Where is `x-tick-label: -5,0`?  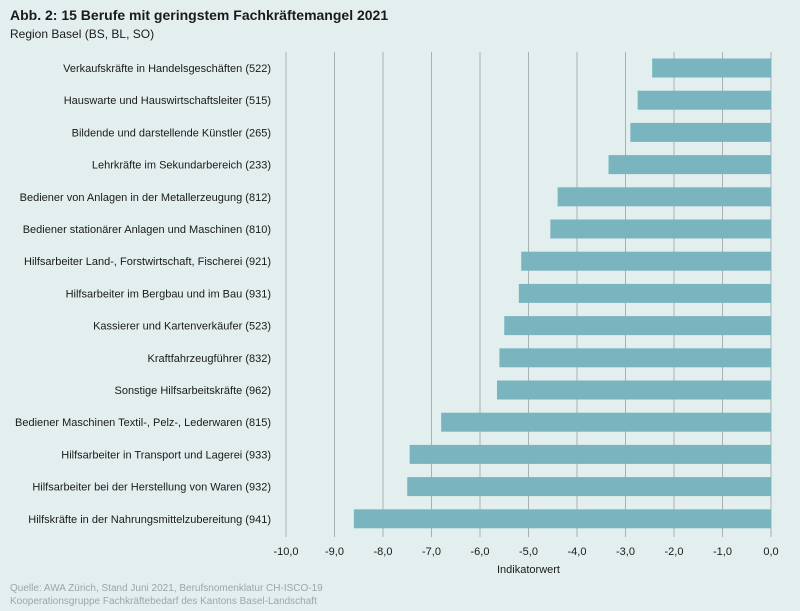 x-tick-label: -5,0 is located at coordinates (528, 552).